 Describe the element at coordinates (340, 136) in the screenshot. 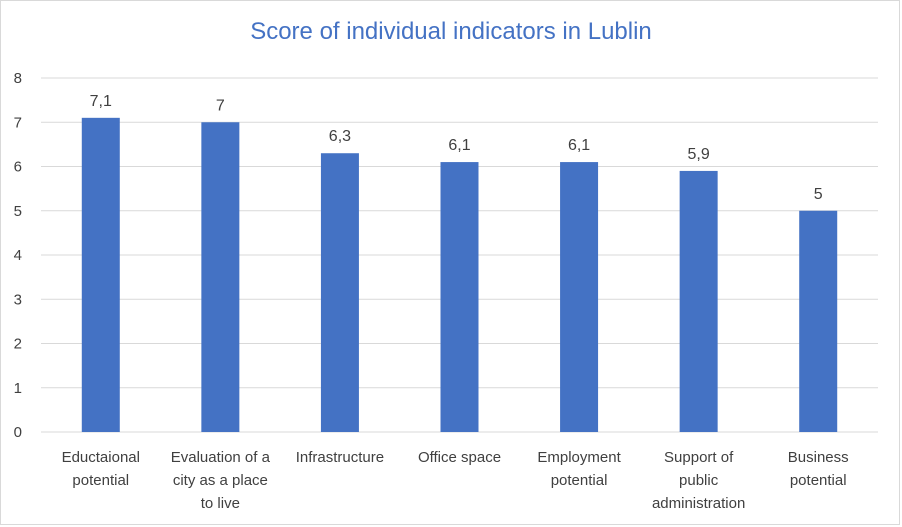

I see `data-label: 6,3` at that location.